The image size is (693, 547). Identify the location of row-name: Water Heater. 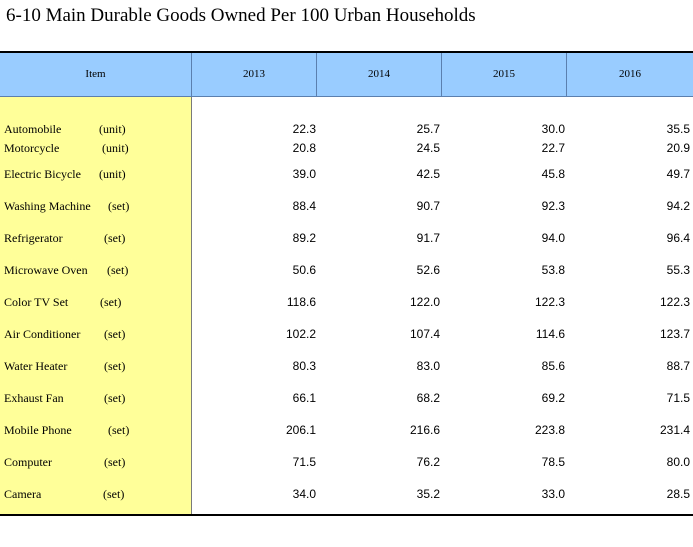
(36, 366).